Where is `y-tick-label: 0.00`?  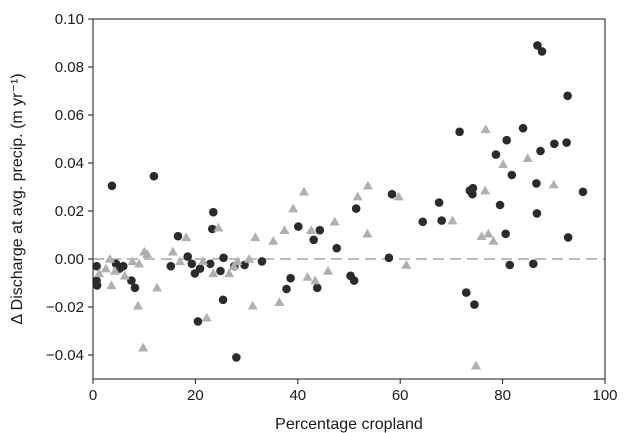 y-tick-label: 0.00 is located at coordinates (69, 259).